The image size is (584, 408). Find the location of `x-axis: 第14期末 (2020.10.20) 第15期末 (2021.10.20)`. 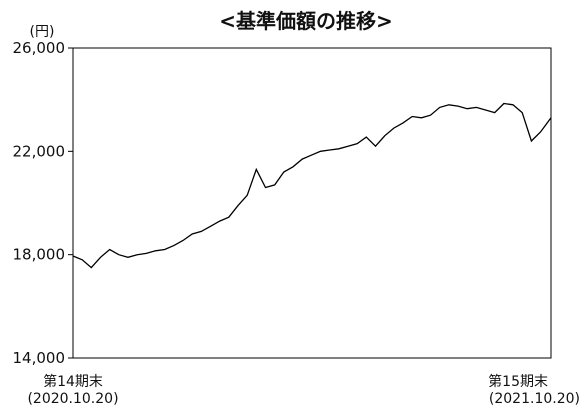

x-axis: 第14期末 (2020.10.20) 第15期末 (2021.10.20) is located at coordinates (303, 390).